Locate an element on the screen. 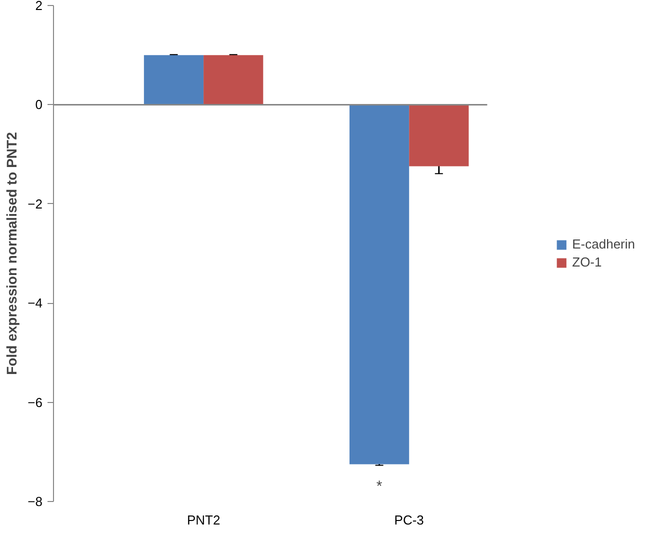 This screenshot has height=538, width=657. y-tick-label: 0 is located at coordinates (39, 104).